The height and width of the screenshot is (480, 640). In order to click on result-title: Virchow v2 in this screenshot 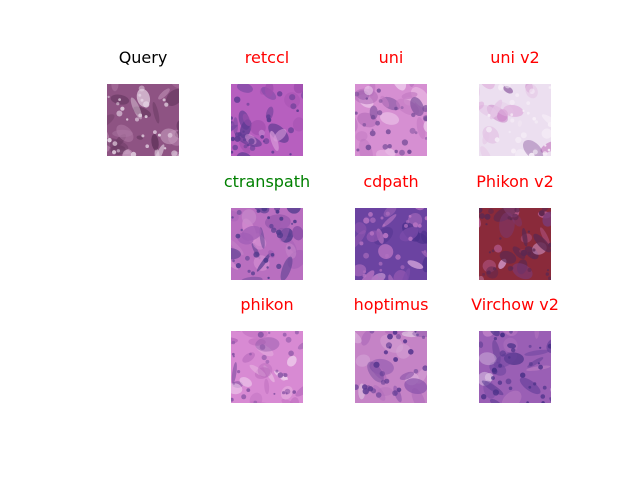, I will do `click(515, 304)`.